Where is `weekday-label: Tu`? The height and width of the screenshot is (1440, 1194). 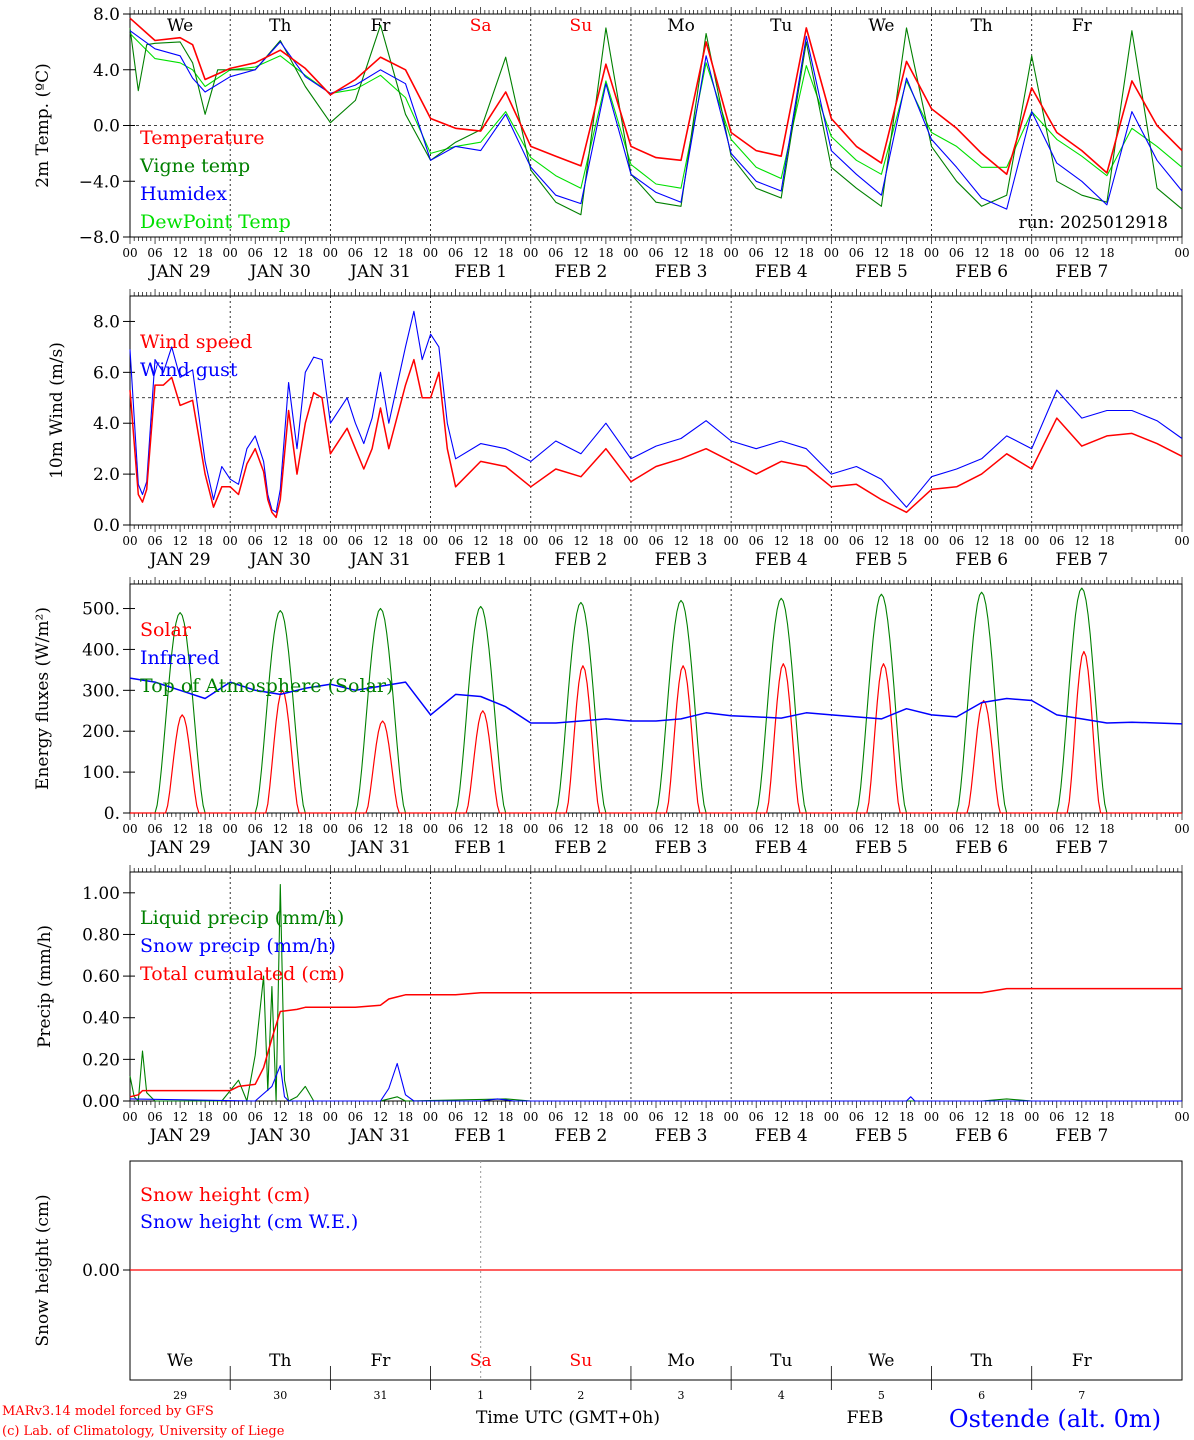 weekday-label: Tu is located at coordinates (781, 26).